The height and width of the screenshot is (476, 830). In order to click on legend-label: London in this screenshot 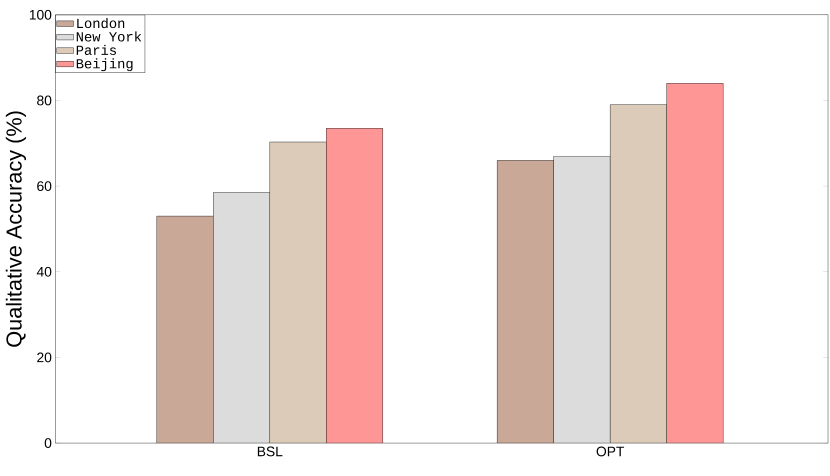, I will do `click(100, 23)`.